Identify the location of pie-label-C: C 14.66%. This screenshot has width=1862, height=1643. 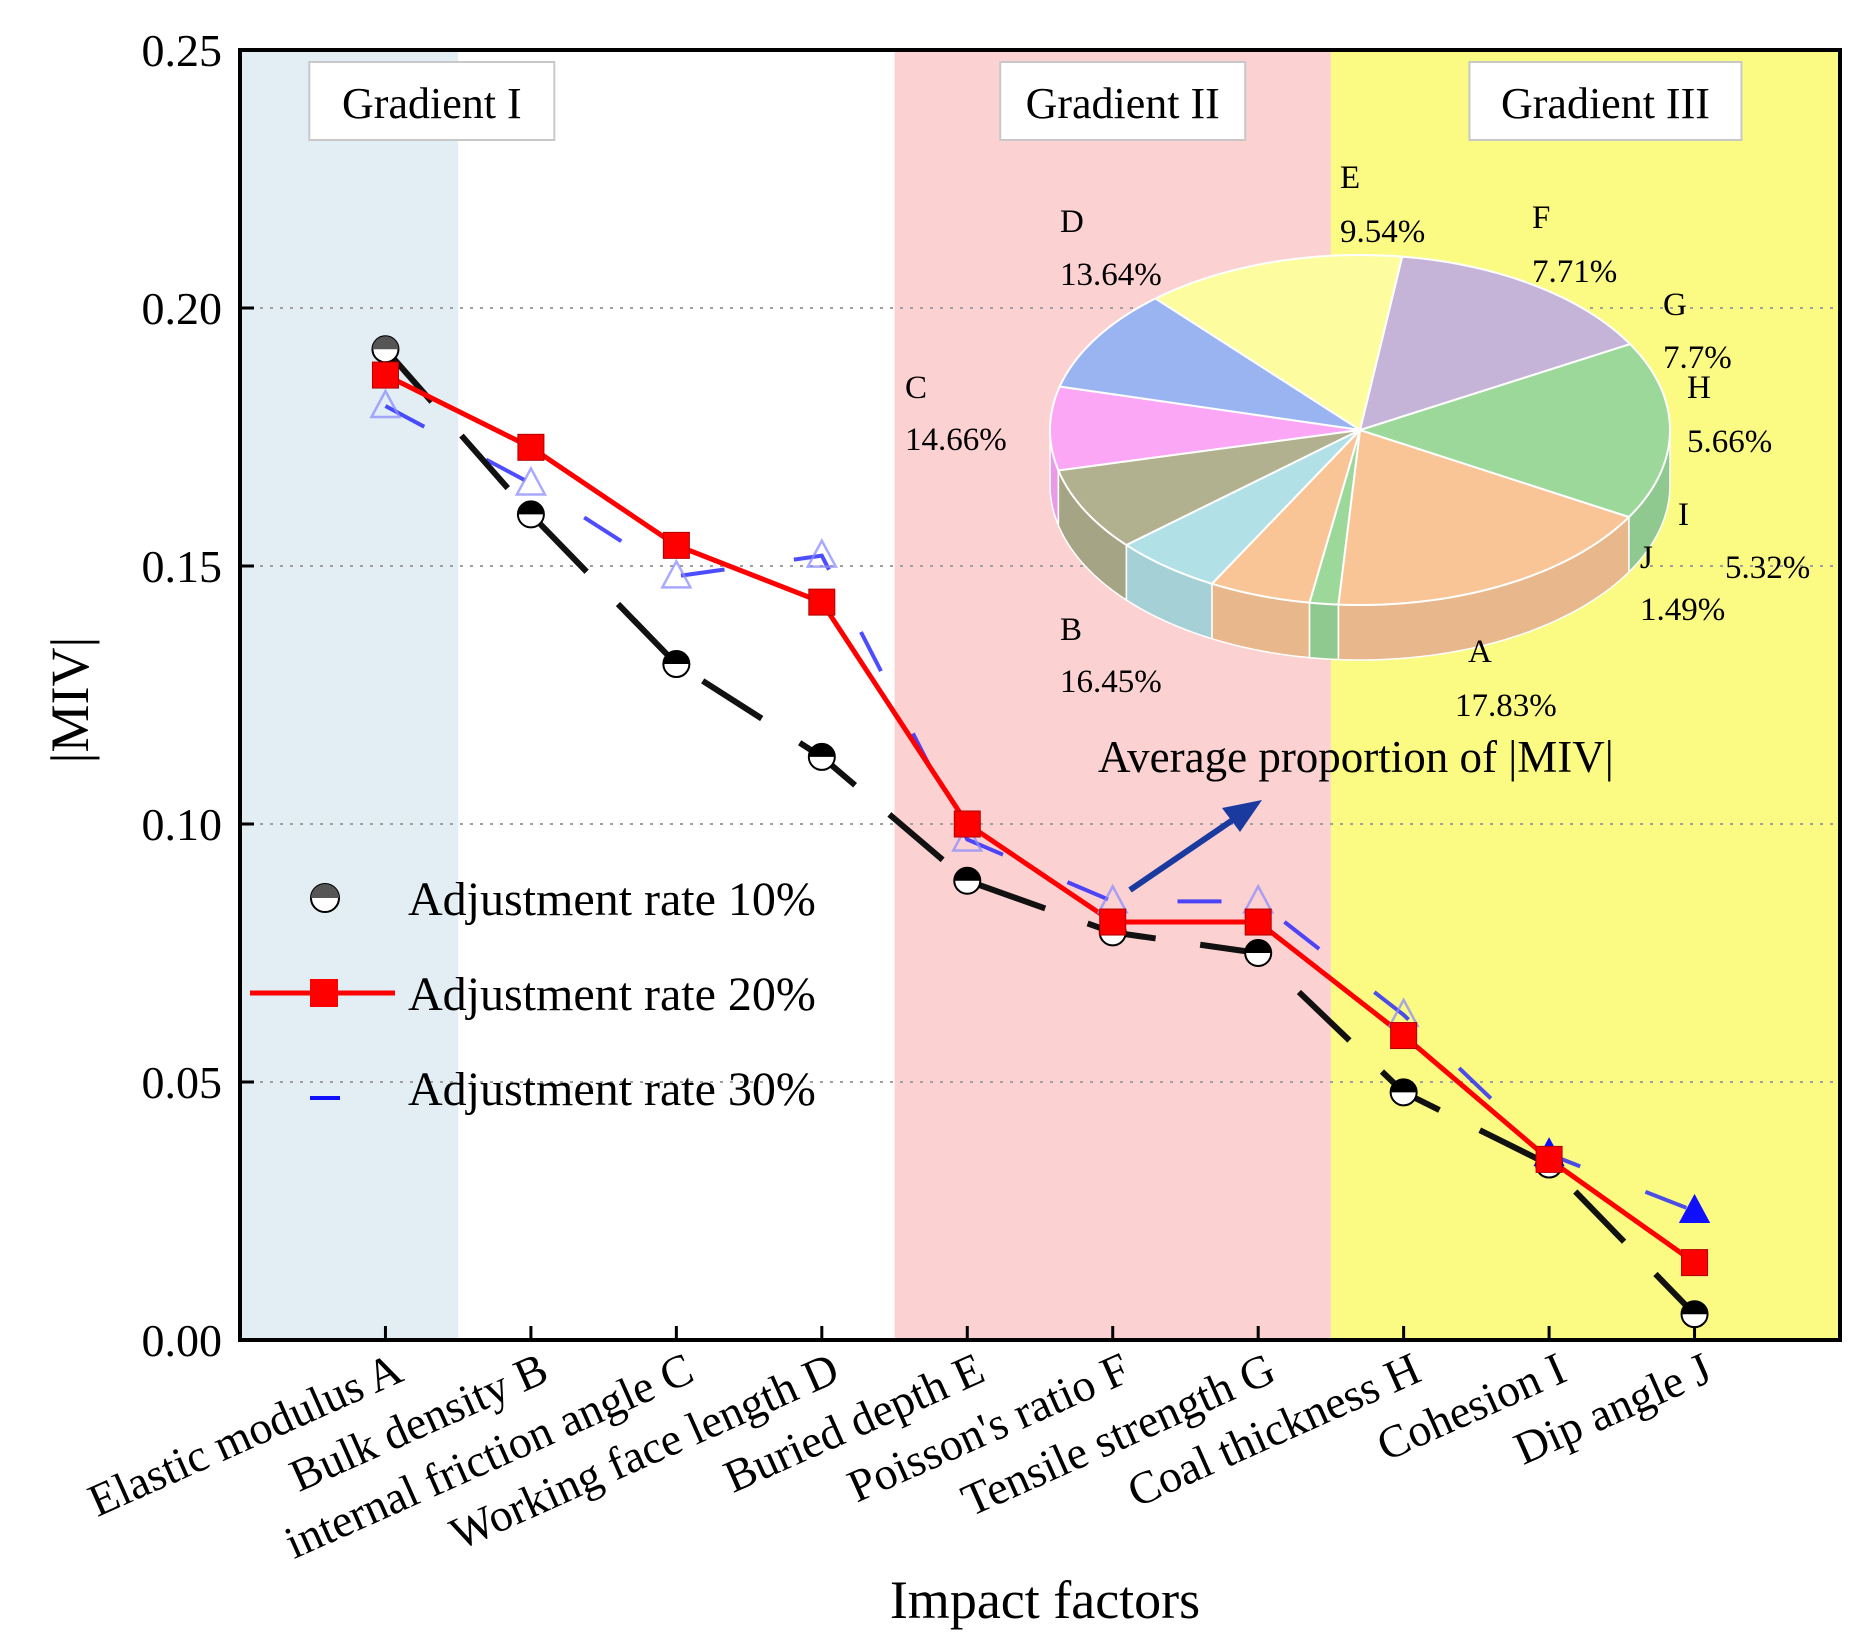
(956, 414).